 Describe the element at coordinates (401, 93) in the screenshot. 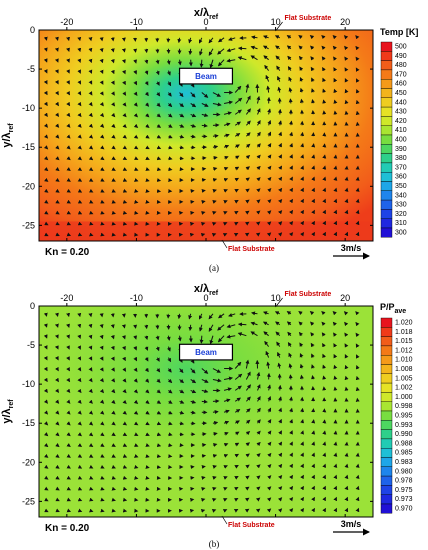

I see `colorbar-tick-label: 450` at that location.